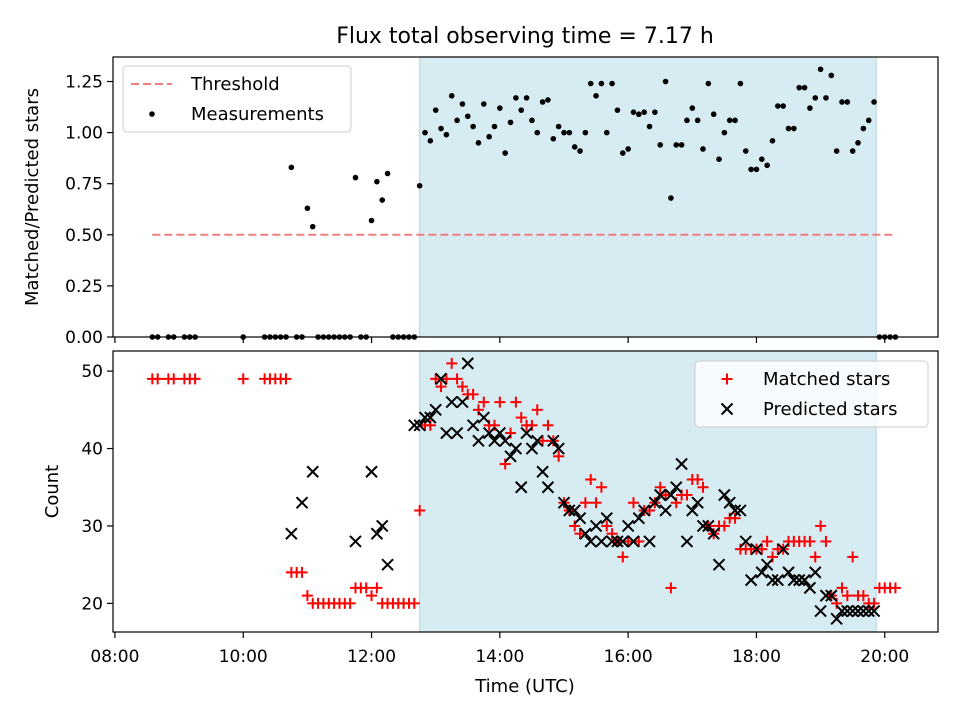  What do you see at coordinates (826, 379) in the screenshot?
I see `legend-matched-label: Matched stars` at bounding box center [826, 379].